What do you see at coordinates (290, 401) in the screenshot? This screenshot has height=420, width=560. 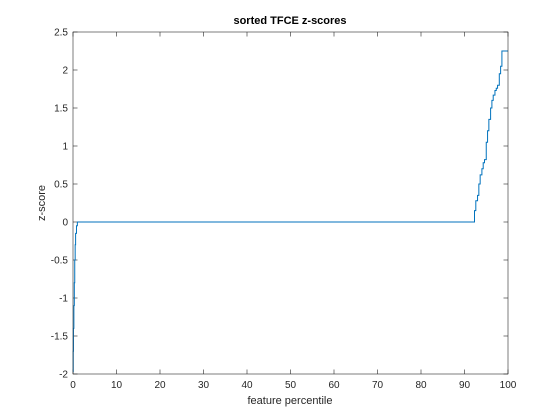 I see `x-axis-label: feature percentile` at bounding box center [290, 401].